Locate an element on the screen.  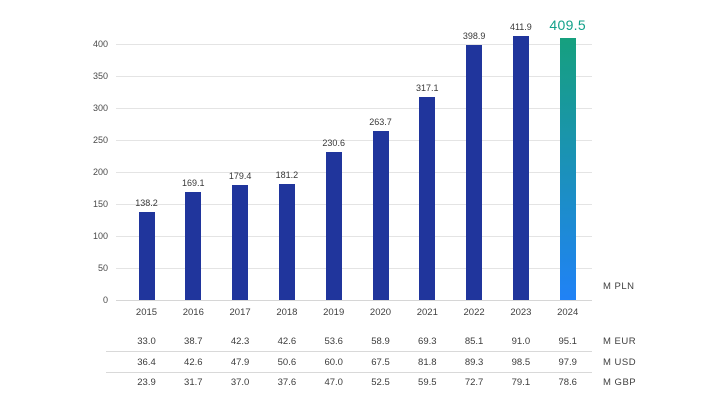
table-cell-m-eur-2019: 53.6 is located at coordinates (333, 341).